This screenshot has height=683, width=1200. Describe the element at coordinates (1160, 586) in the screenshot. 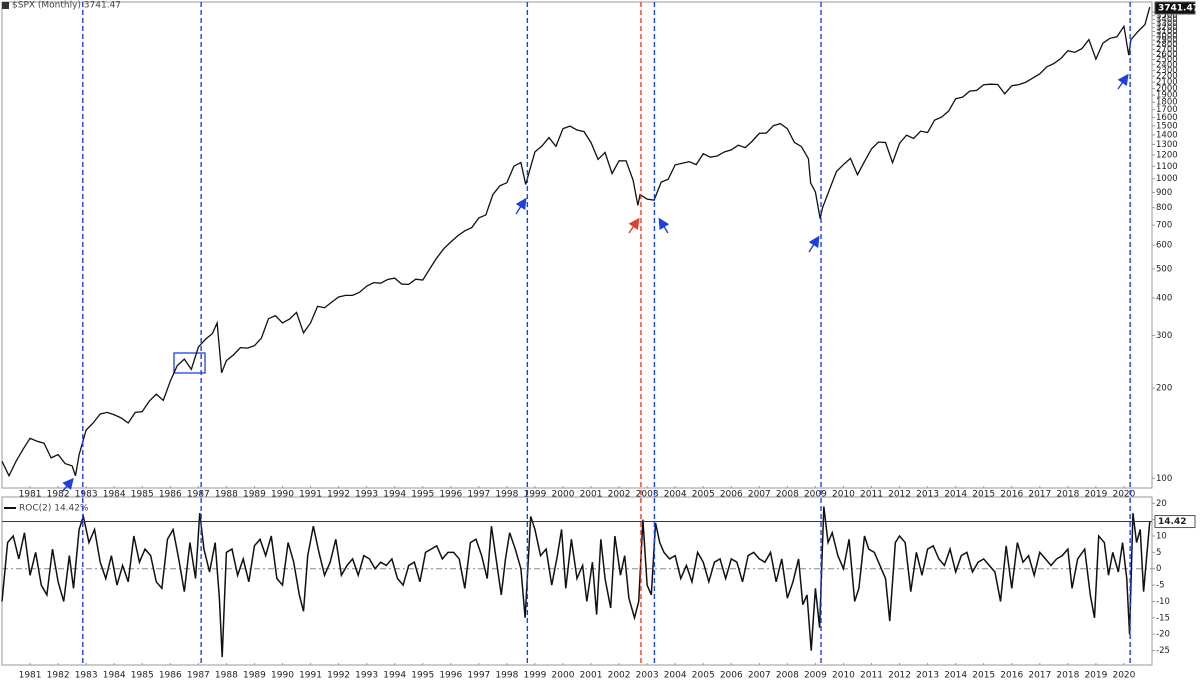

I see `y-tick-label: -5` at that location.